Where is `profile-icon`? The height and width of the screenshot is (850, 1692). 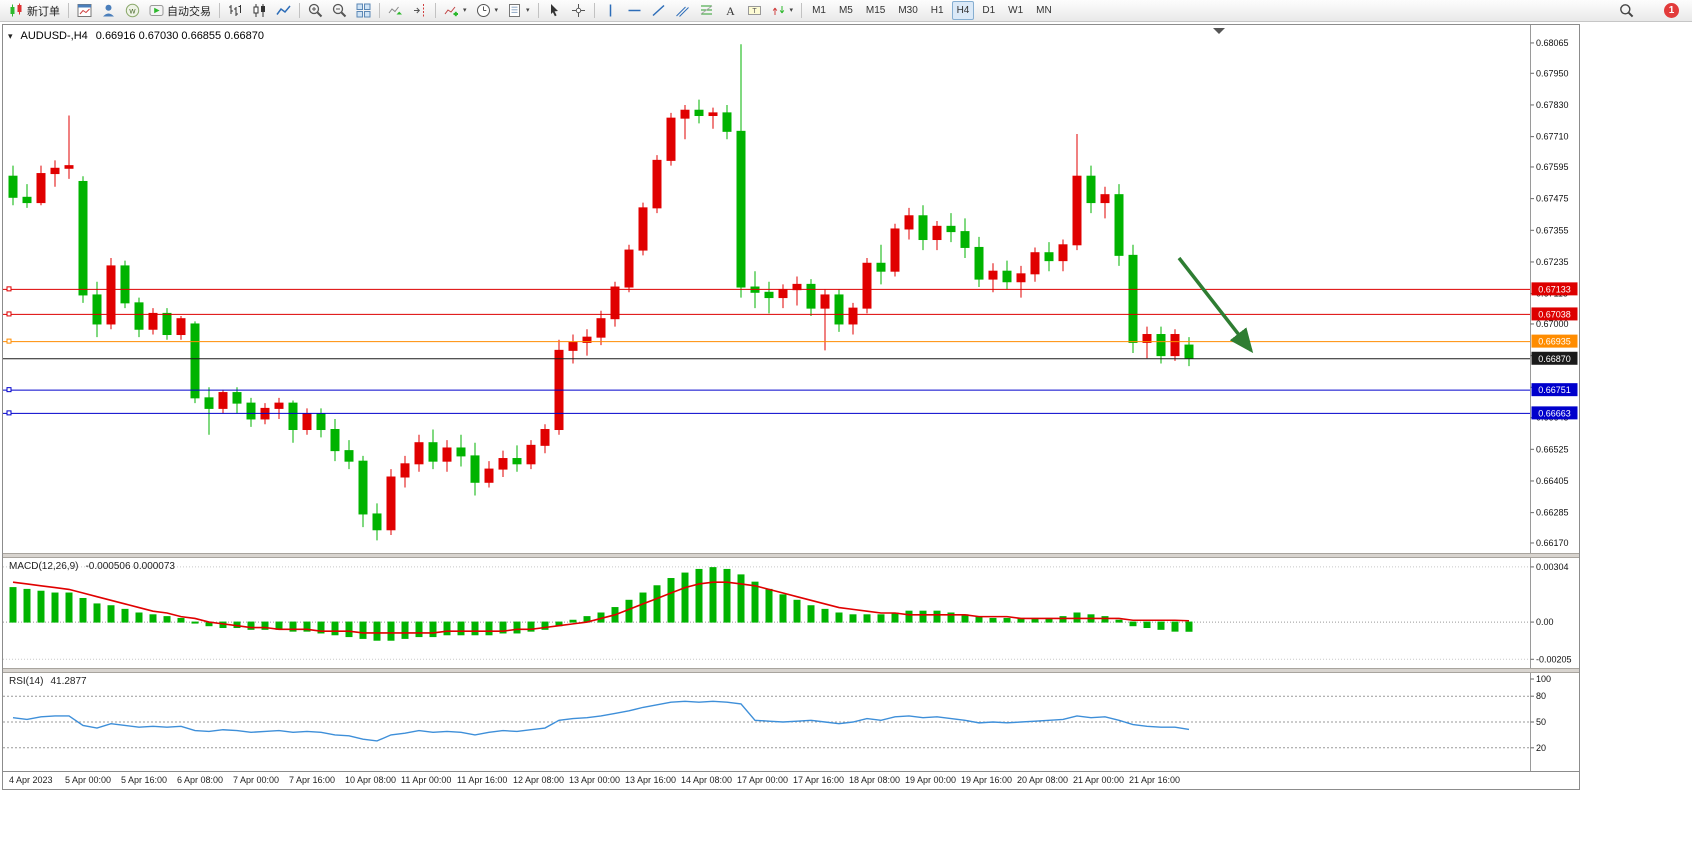 profile-icon is located at coordinates (108, 10).